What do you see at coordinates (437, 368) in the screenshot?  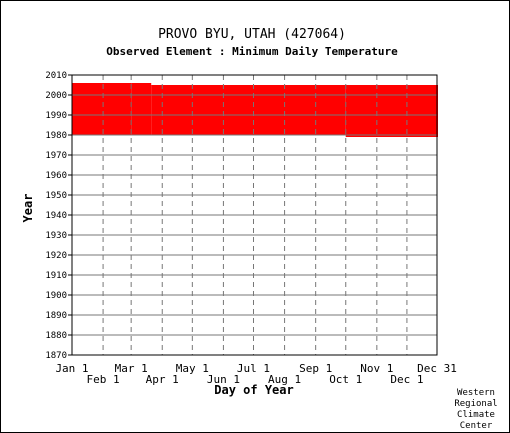 I see `x-tick-label: Dec 31` at bounding box center [437, 368].